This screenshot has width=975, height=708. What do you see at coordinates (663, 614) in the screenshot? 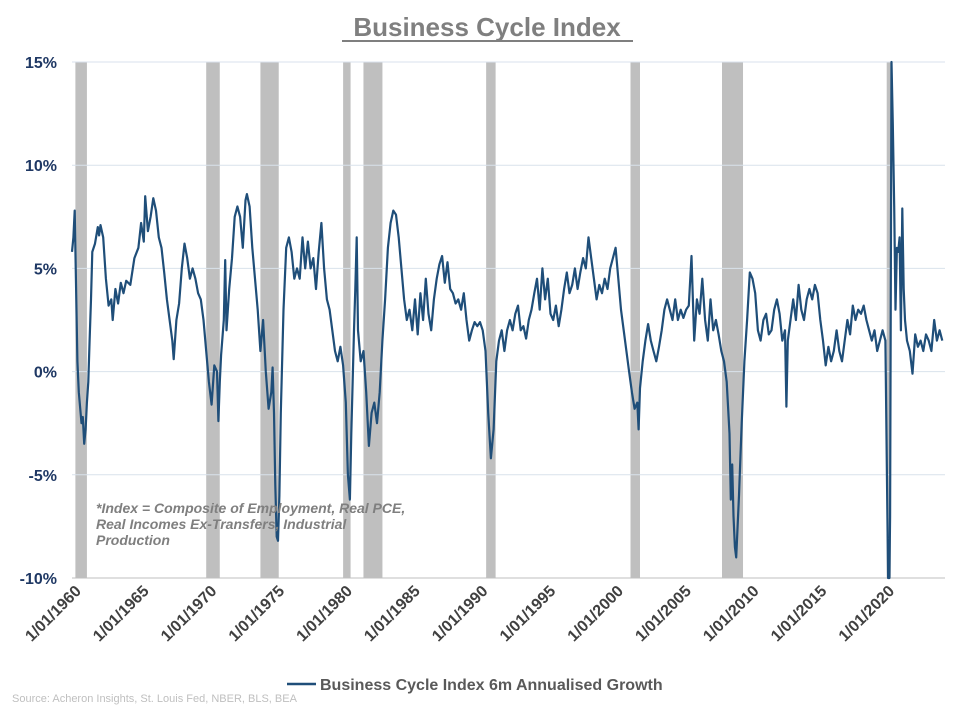
I see `x-tick-label: 1/01/2005` at bounding box center [663, 614].